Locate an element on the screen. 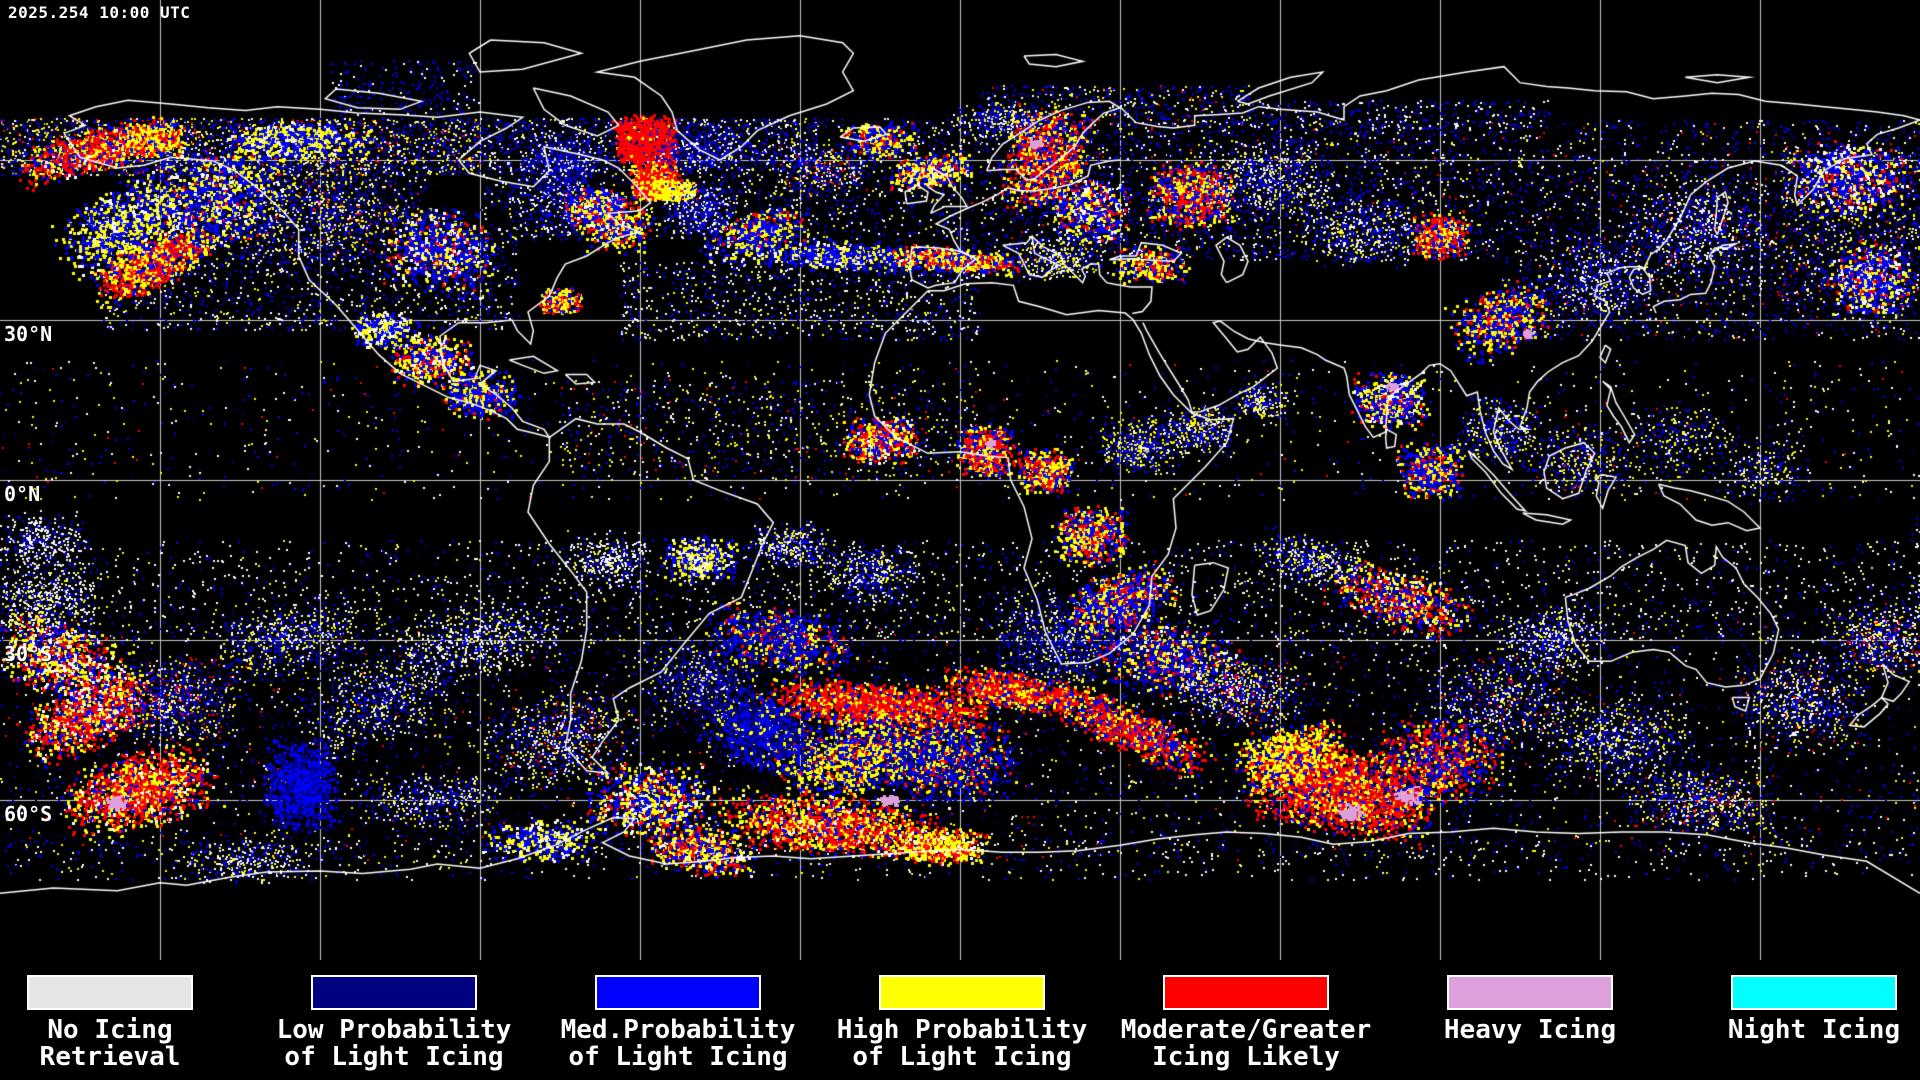 The height and width of the screenshot is (1080, 1920). legend-item: No Icing Retrieval is located at coordinates (126, 1023).